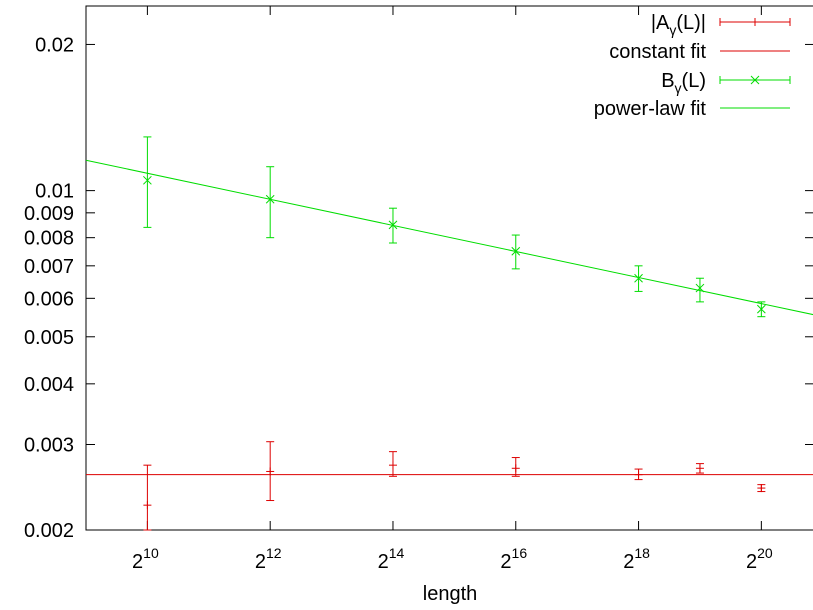 The height and width of the screenshot is (610, 813). I want to click on x-axis-label: length, so click(450, 594).